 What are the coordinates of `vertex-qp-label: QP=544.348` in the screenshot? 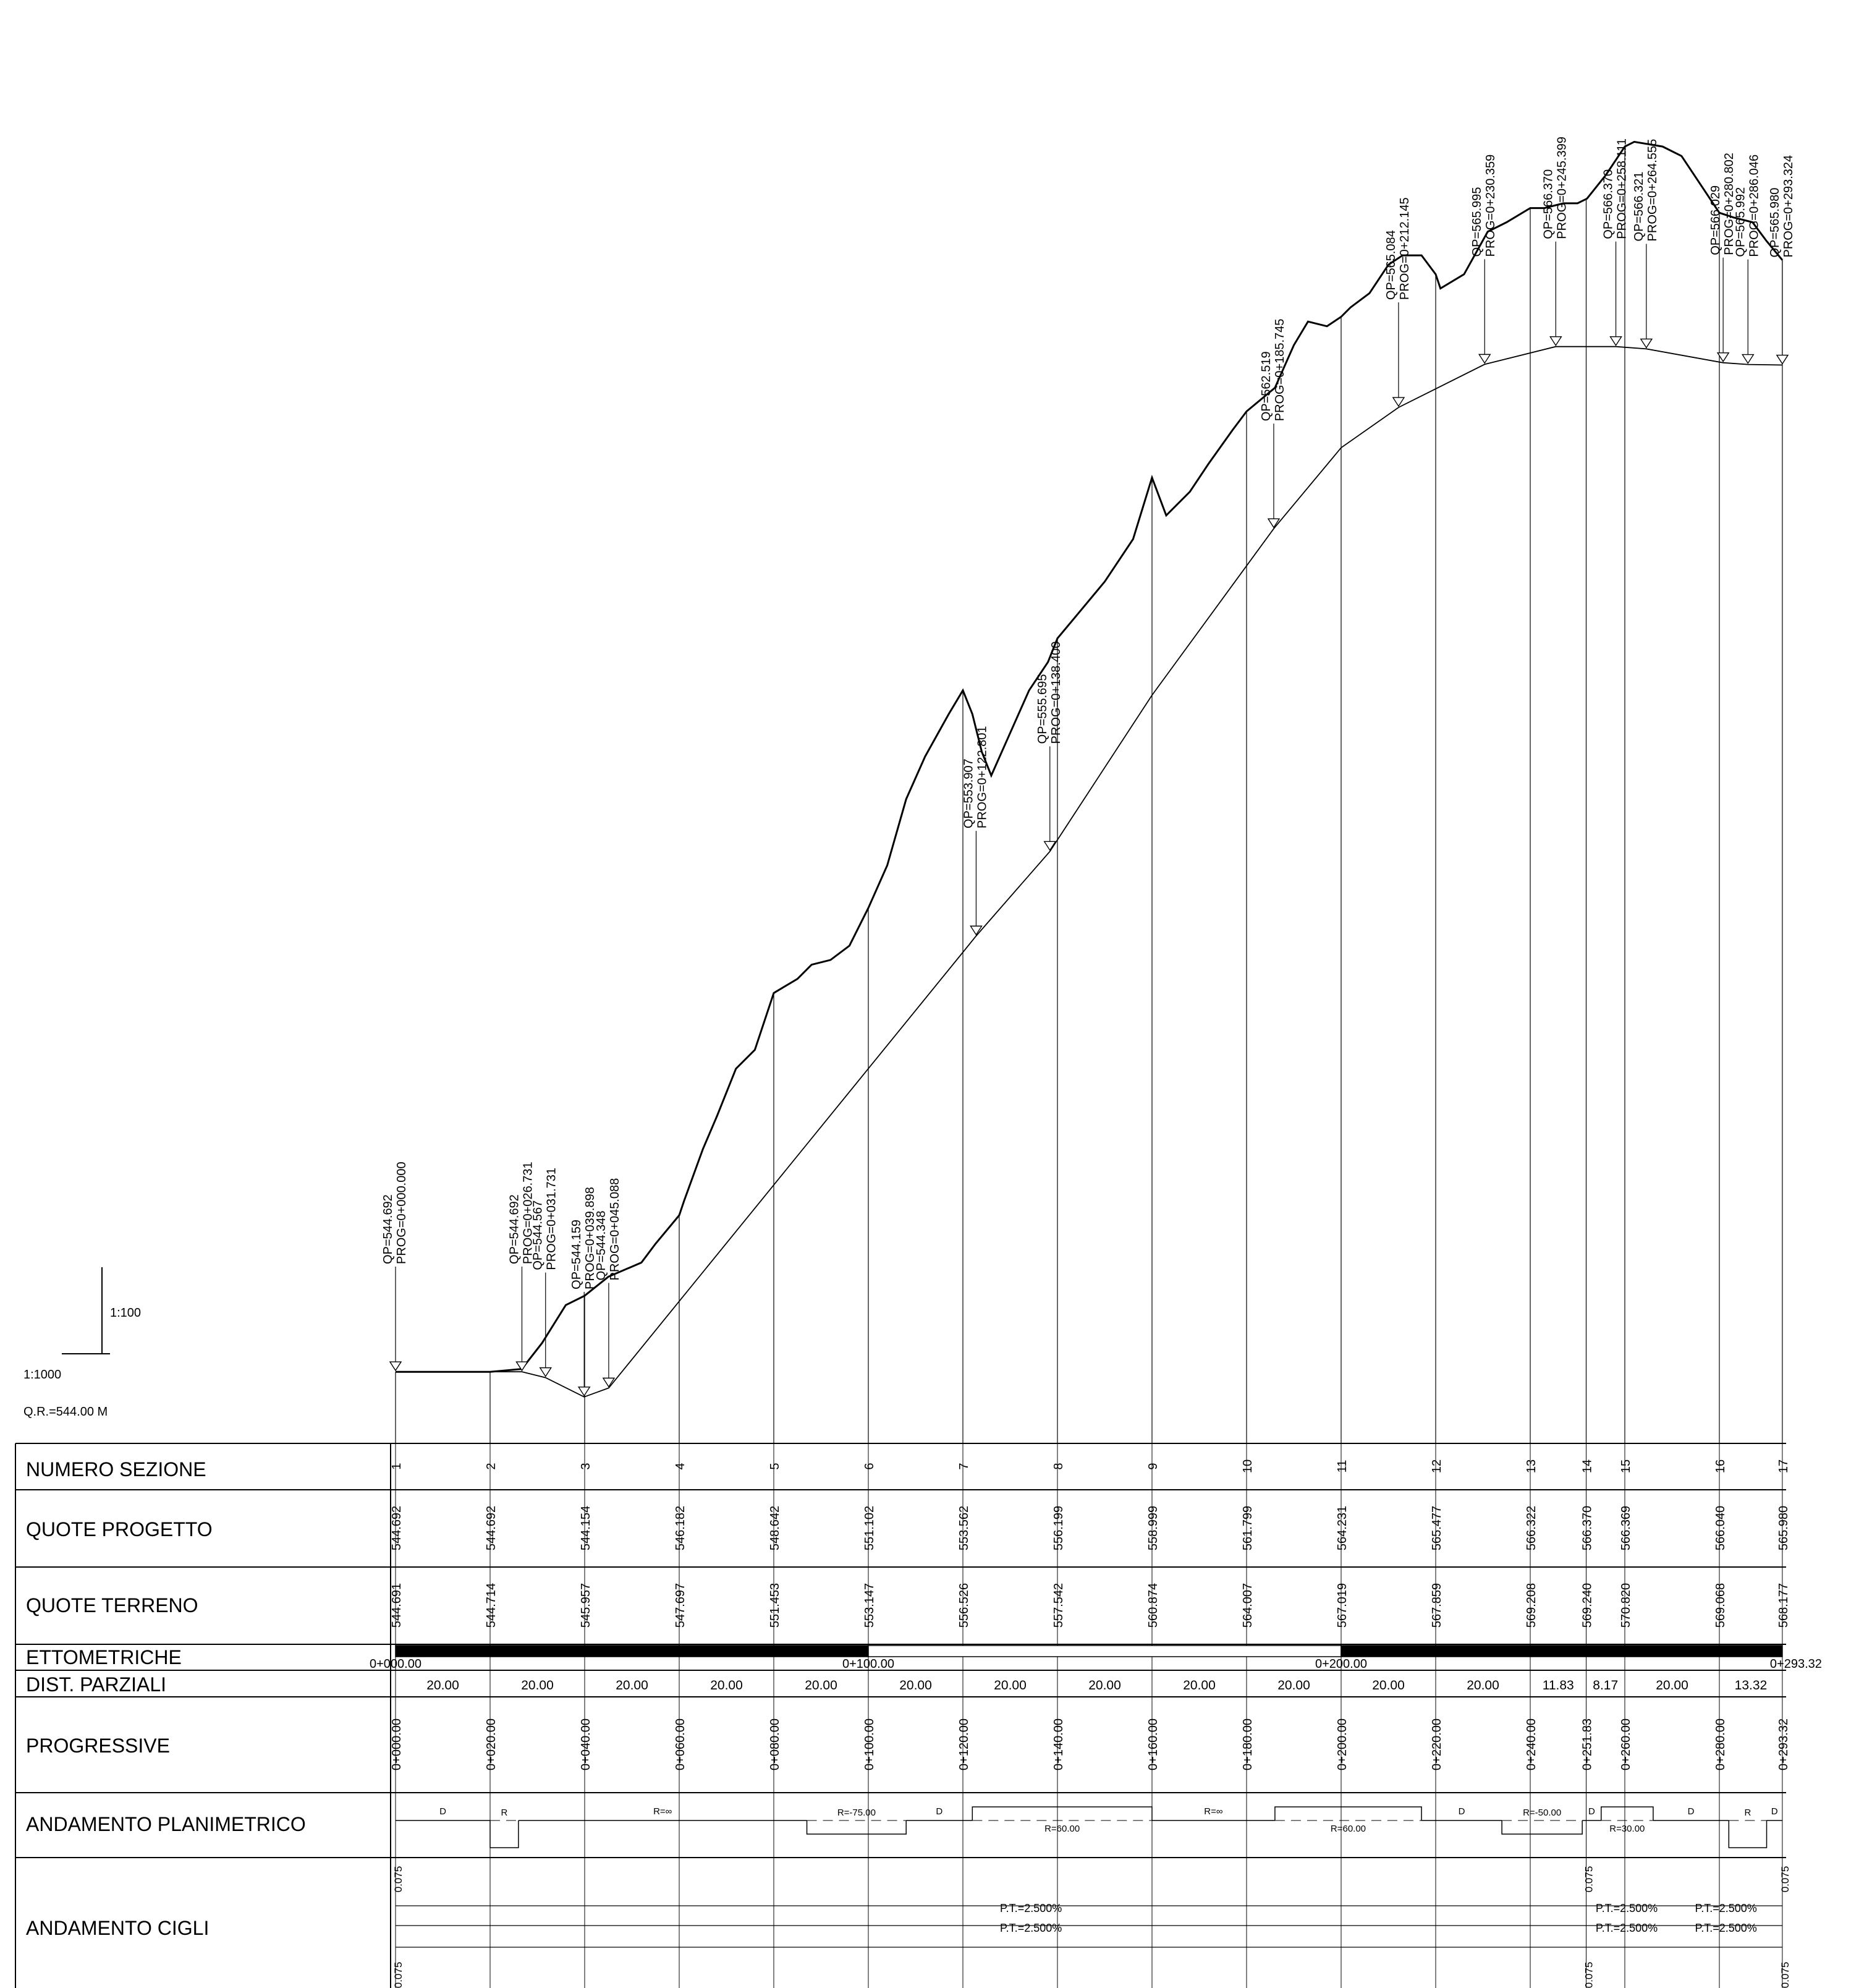 It's located at (601, 1246).